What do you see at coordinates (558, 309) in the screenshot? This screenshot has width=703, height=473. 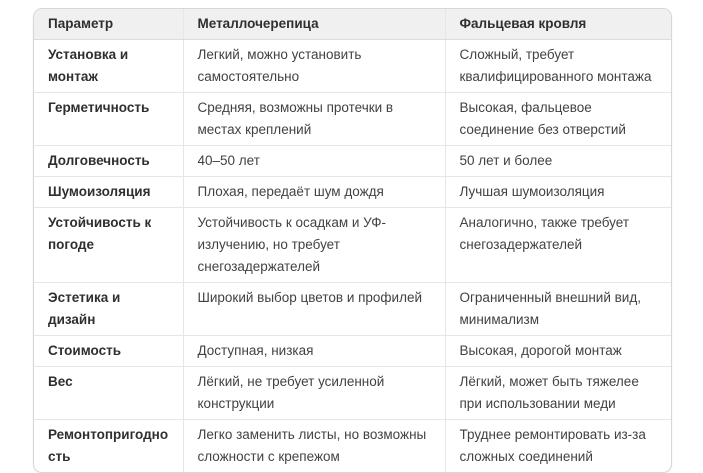 I see `seam-roof-cell: Ограниченный внешний вид, минимализм` at bounding box center [558, 309].